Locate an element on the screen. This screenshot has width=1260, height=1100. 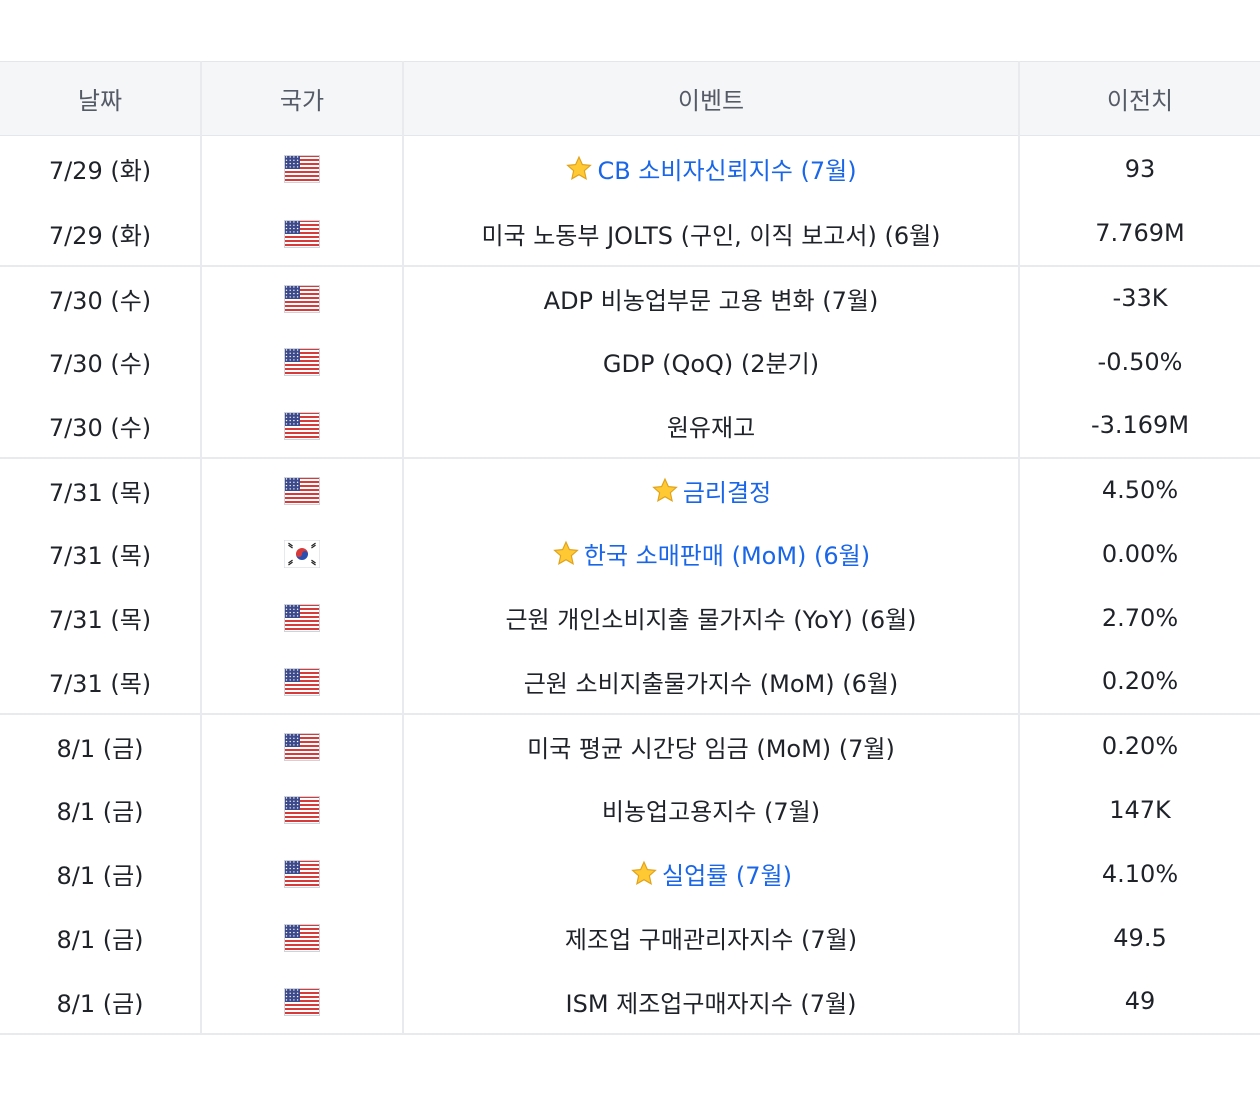
event-label: 근원 개인소비지출 물가지수 (YoY) (6월) is located at coordinates (711, 620).